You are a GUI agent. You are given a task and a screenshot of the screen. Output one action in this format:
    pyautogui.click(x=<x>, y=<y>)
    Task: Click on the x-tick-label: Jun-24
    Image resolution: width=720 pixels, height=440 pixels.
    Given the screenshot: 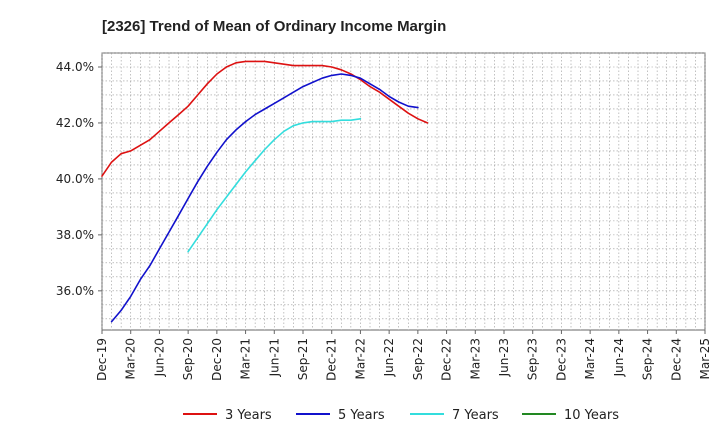 What is the action you would take?
    pyautogui.click(x=619, y=357)
    